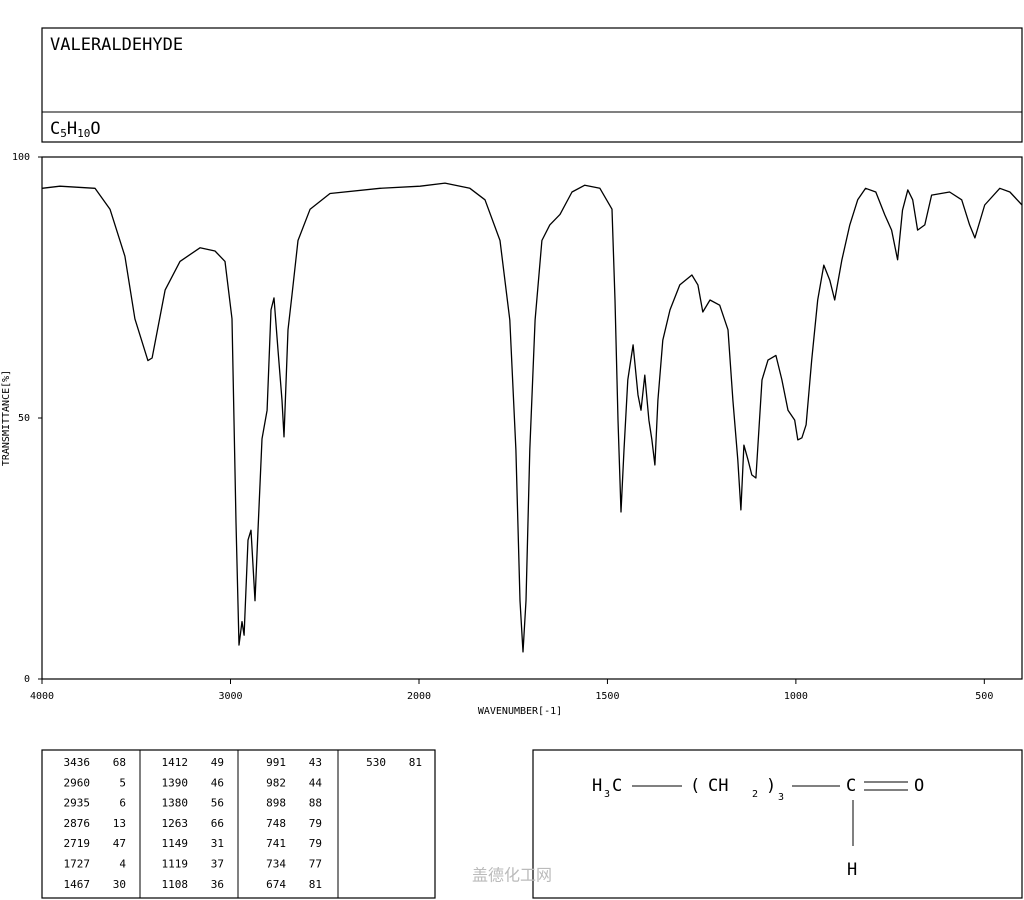 Image resolution: width=1024 pixels, height=900 pixels. I want to click on peak-wavenumber: 2719, so click(77, 843).